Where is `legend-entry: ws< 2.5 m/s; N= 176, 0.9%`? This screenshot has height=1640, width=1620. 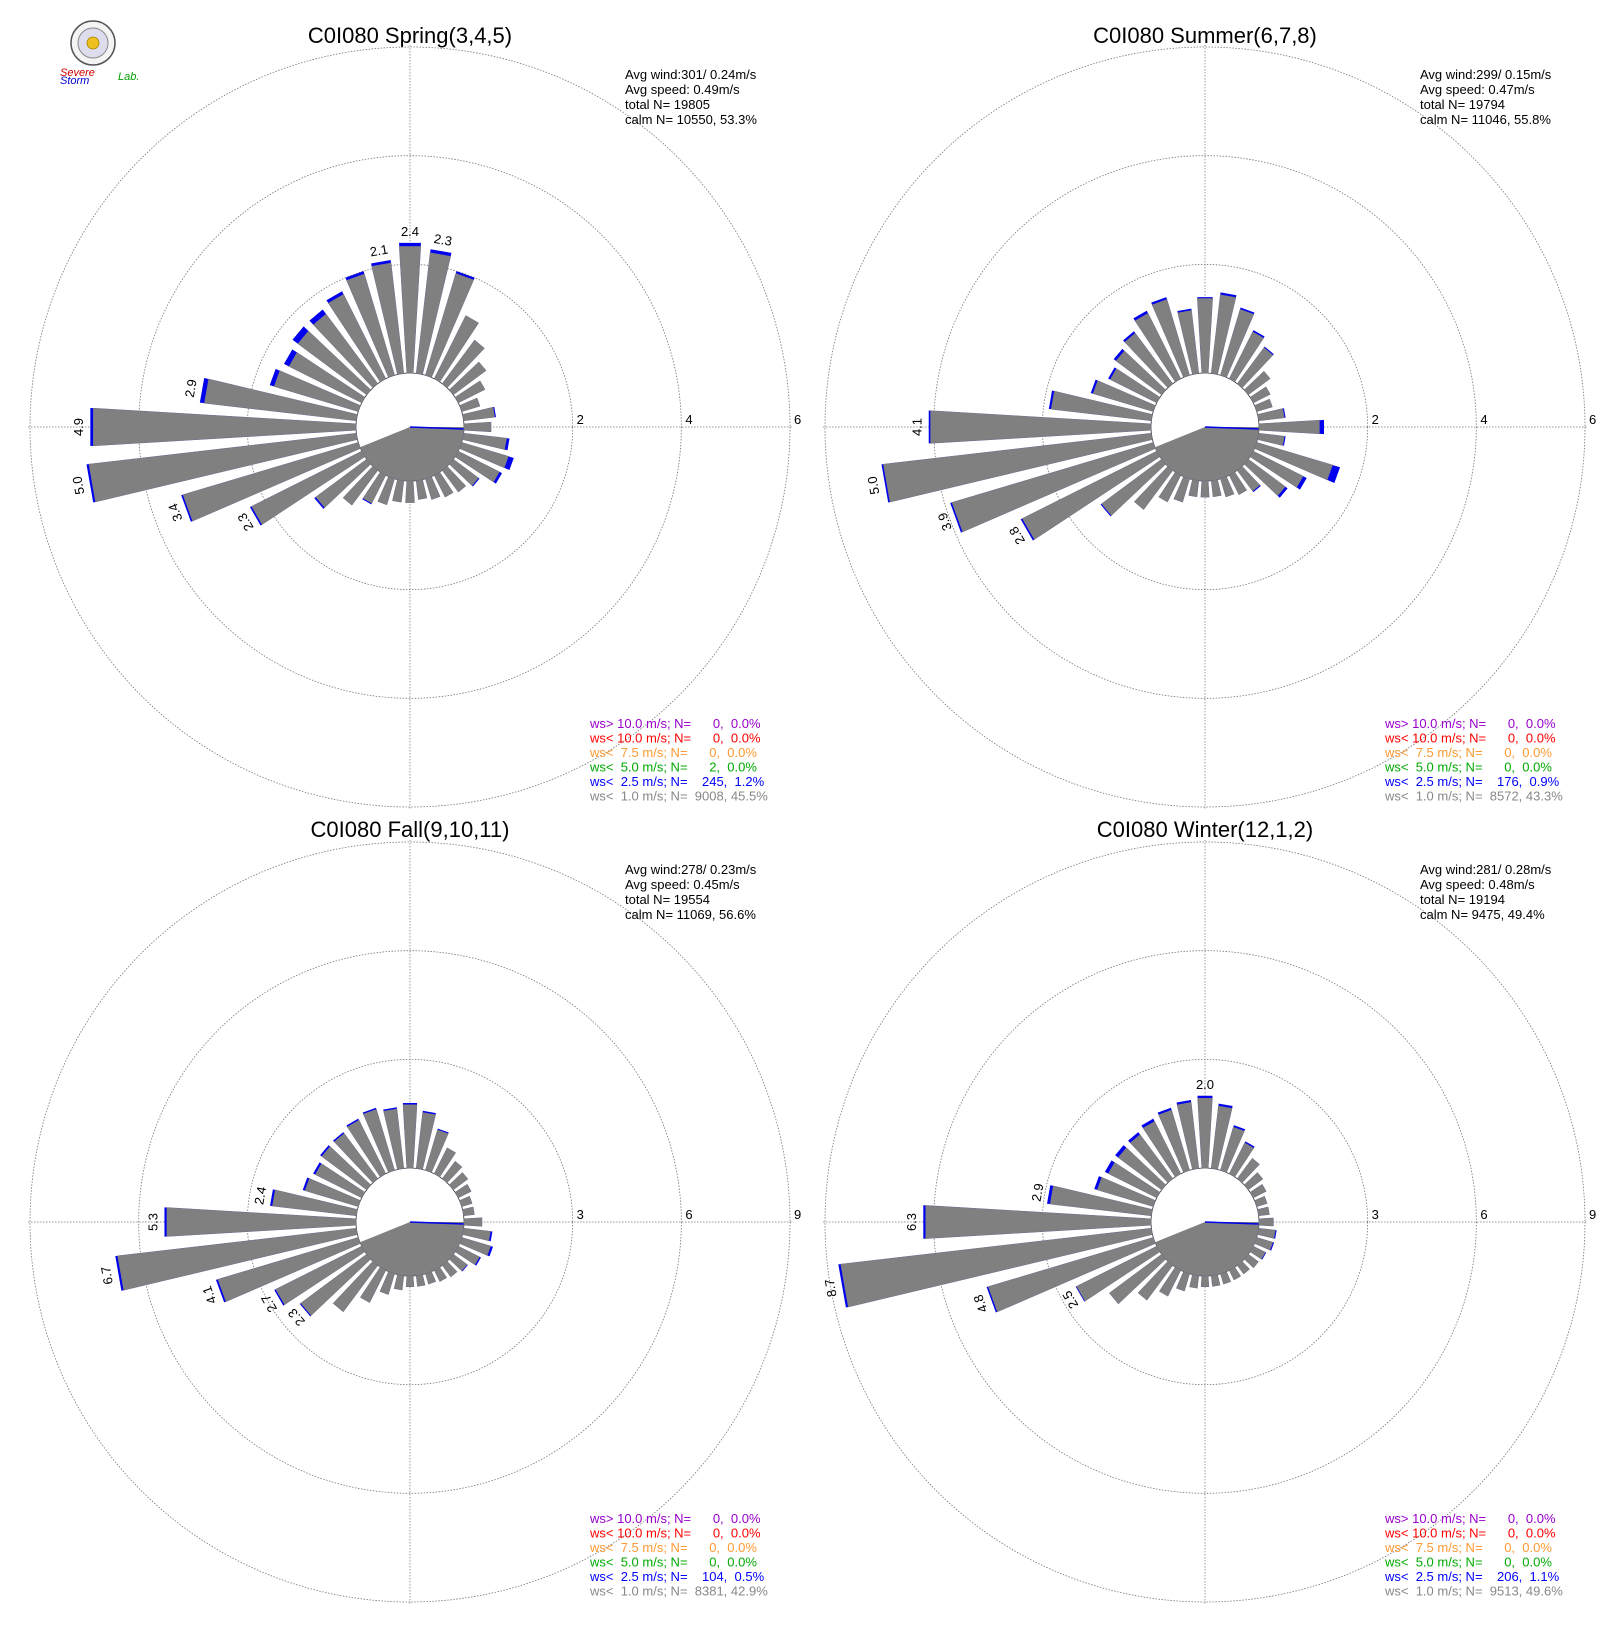
legend-entry: ws< 2.5 m/s; N= 176, 0.9% is located at coordinates (1472, 781).